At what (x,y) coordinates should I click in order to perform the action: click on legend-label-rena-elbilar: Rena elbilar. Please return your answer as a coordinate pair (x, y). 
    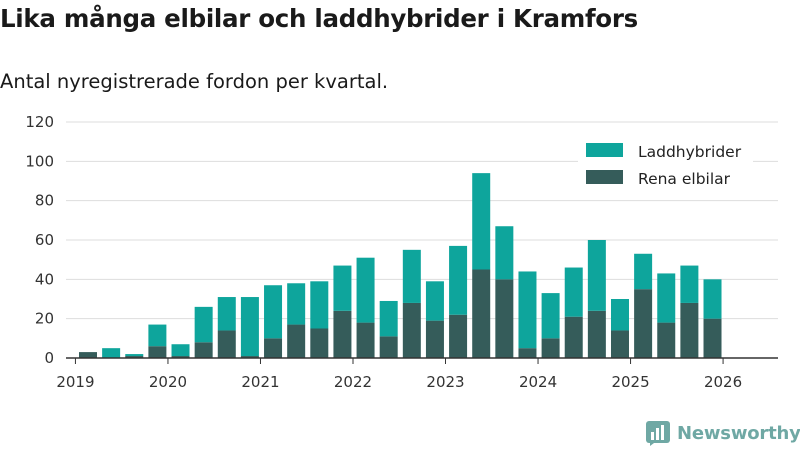
    Looking at the image, I should click on (684, 179).